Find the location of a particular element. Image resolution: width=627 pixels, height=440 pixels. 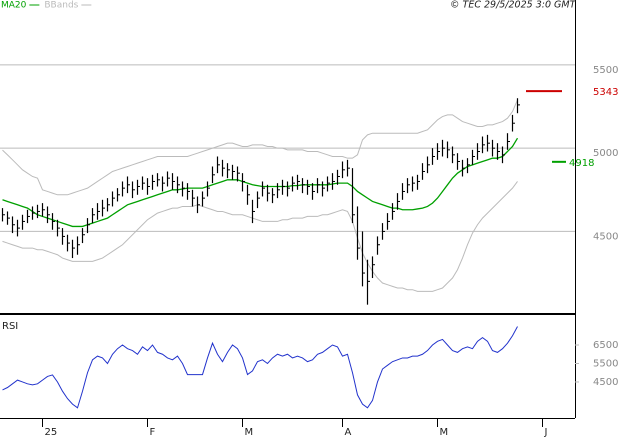

rsi-title: RSI is located at coordinates (10, 326).